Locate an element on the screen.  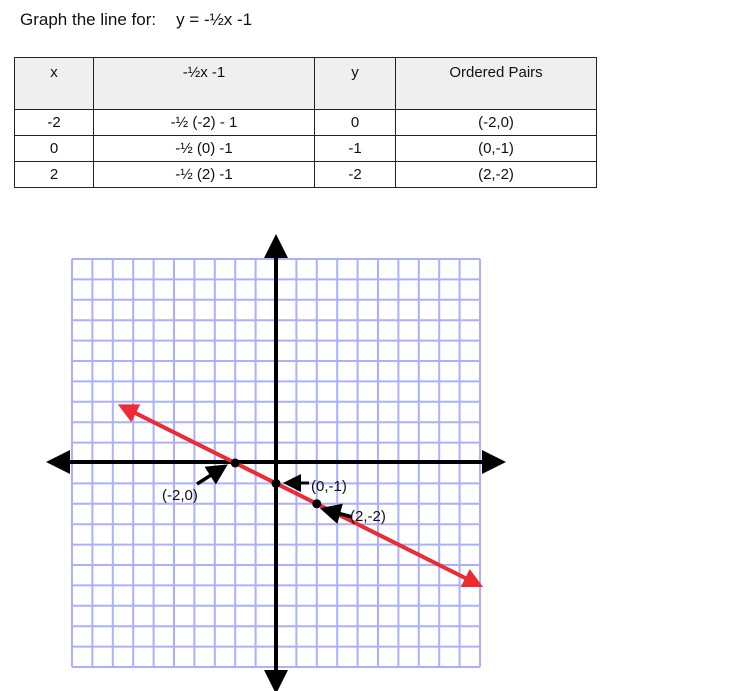
point-label: (2,-2) is located at coordinates (368, 516).